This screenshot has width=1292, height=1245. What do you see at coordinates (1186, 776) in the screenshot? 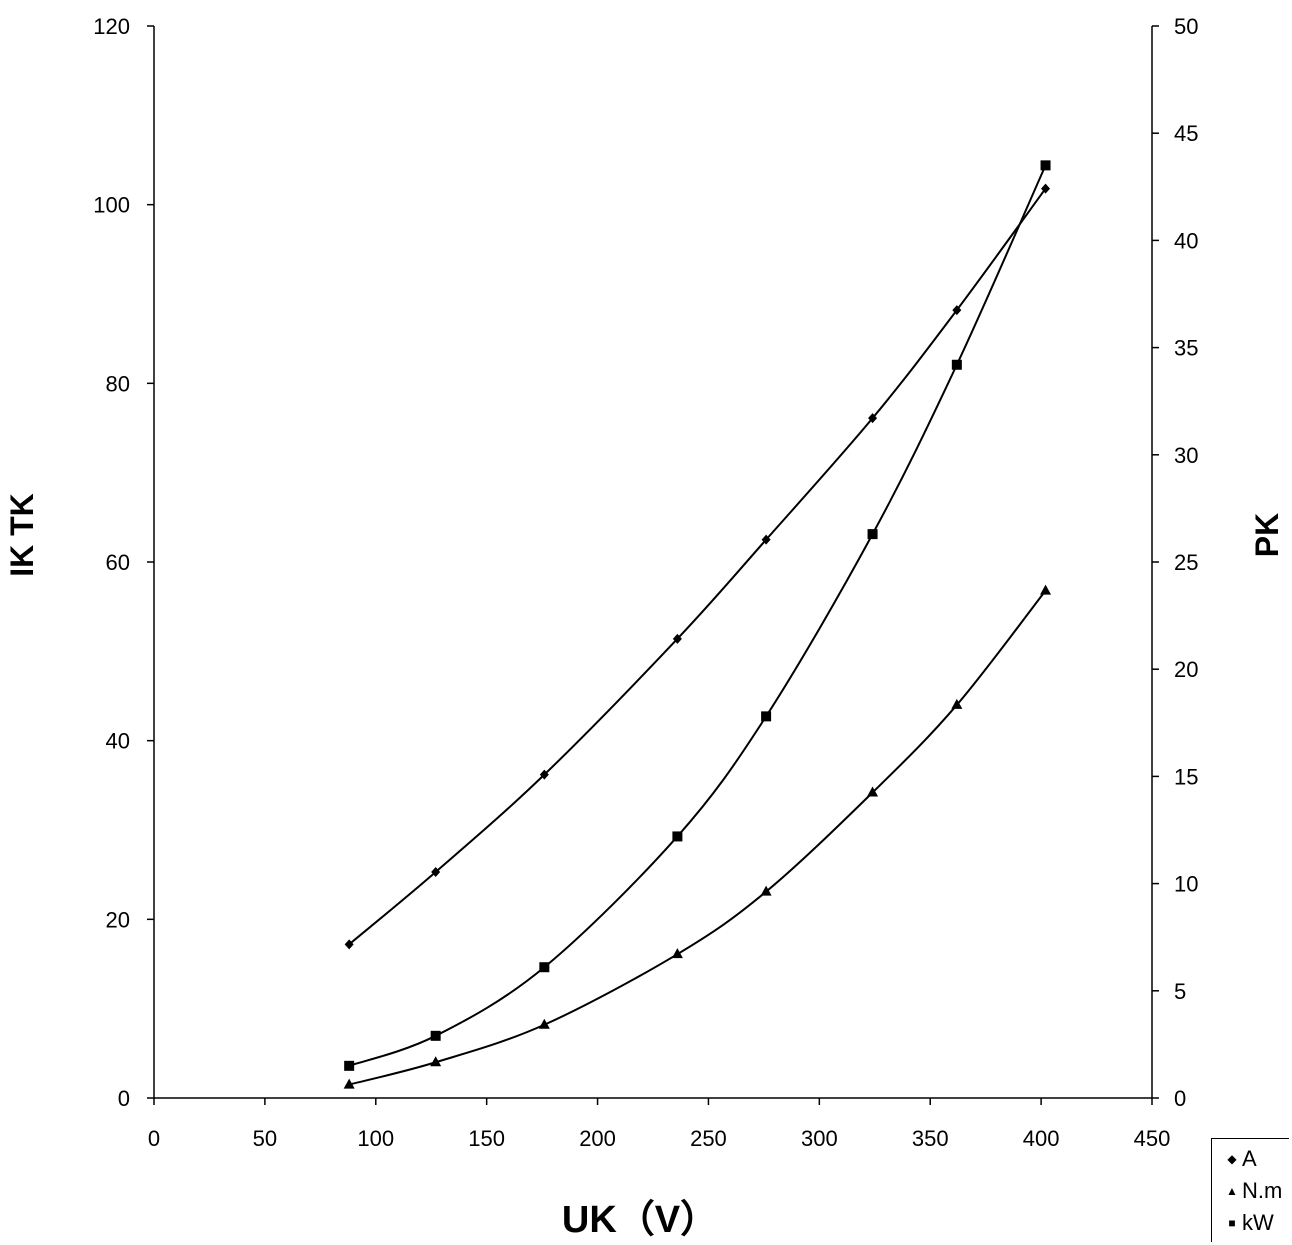
I see `y2-tick-label: 15` at bounding box center [1186, 776].